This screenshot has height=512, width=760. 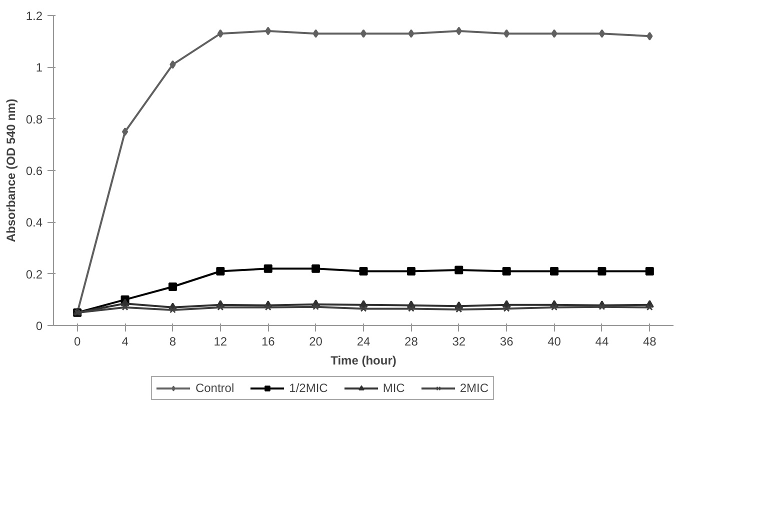 What do you see at coordinates (308, 388) in the screenshot?
I see `legend-label: 1/2MIC` at bounding box center [308, 388].